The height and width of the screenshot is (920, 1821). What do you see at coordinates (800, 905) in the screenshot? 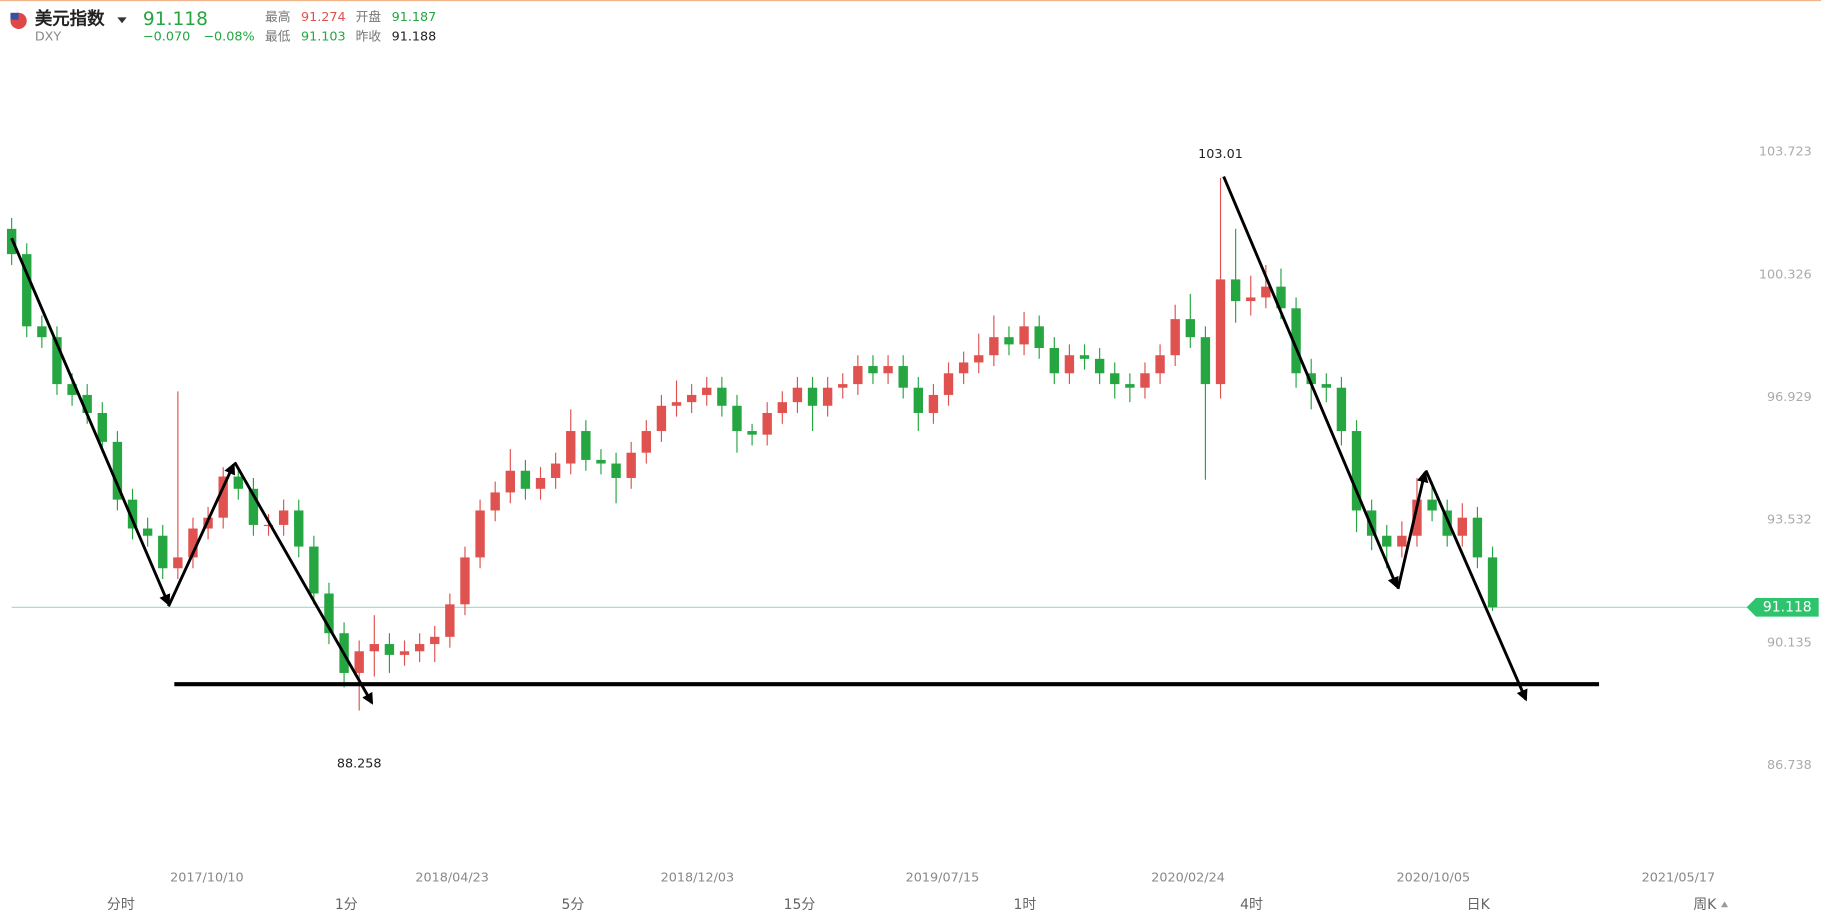
I see `period-tab: 15分` at bounding box center [800, 905].